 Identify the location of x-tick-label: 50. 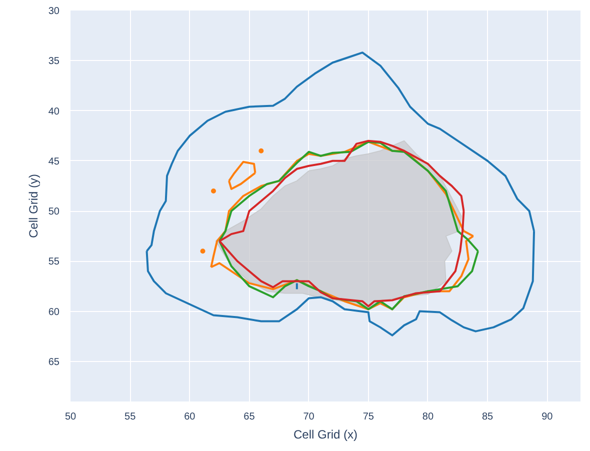
(70, 417).